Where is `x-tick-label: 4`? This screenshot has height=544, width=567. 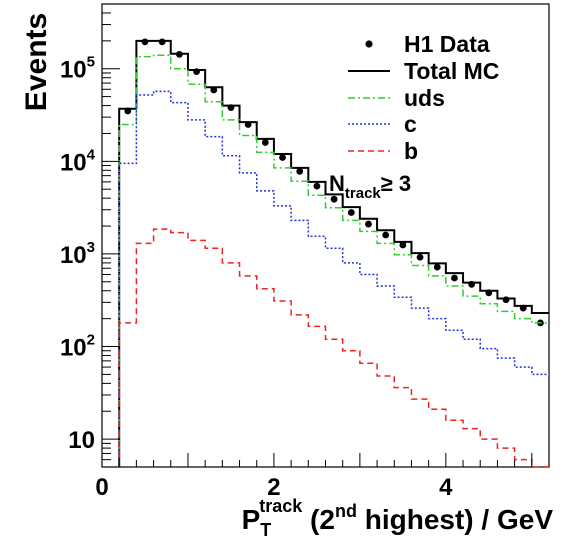 x-tick-label: 4 is located at coordinates (446, 487).